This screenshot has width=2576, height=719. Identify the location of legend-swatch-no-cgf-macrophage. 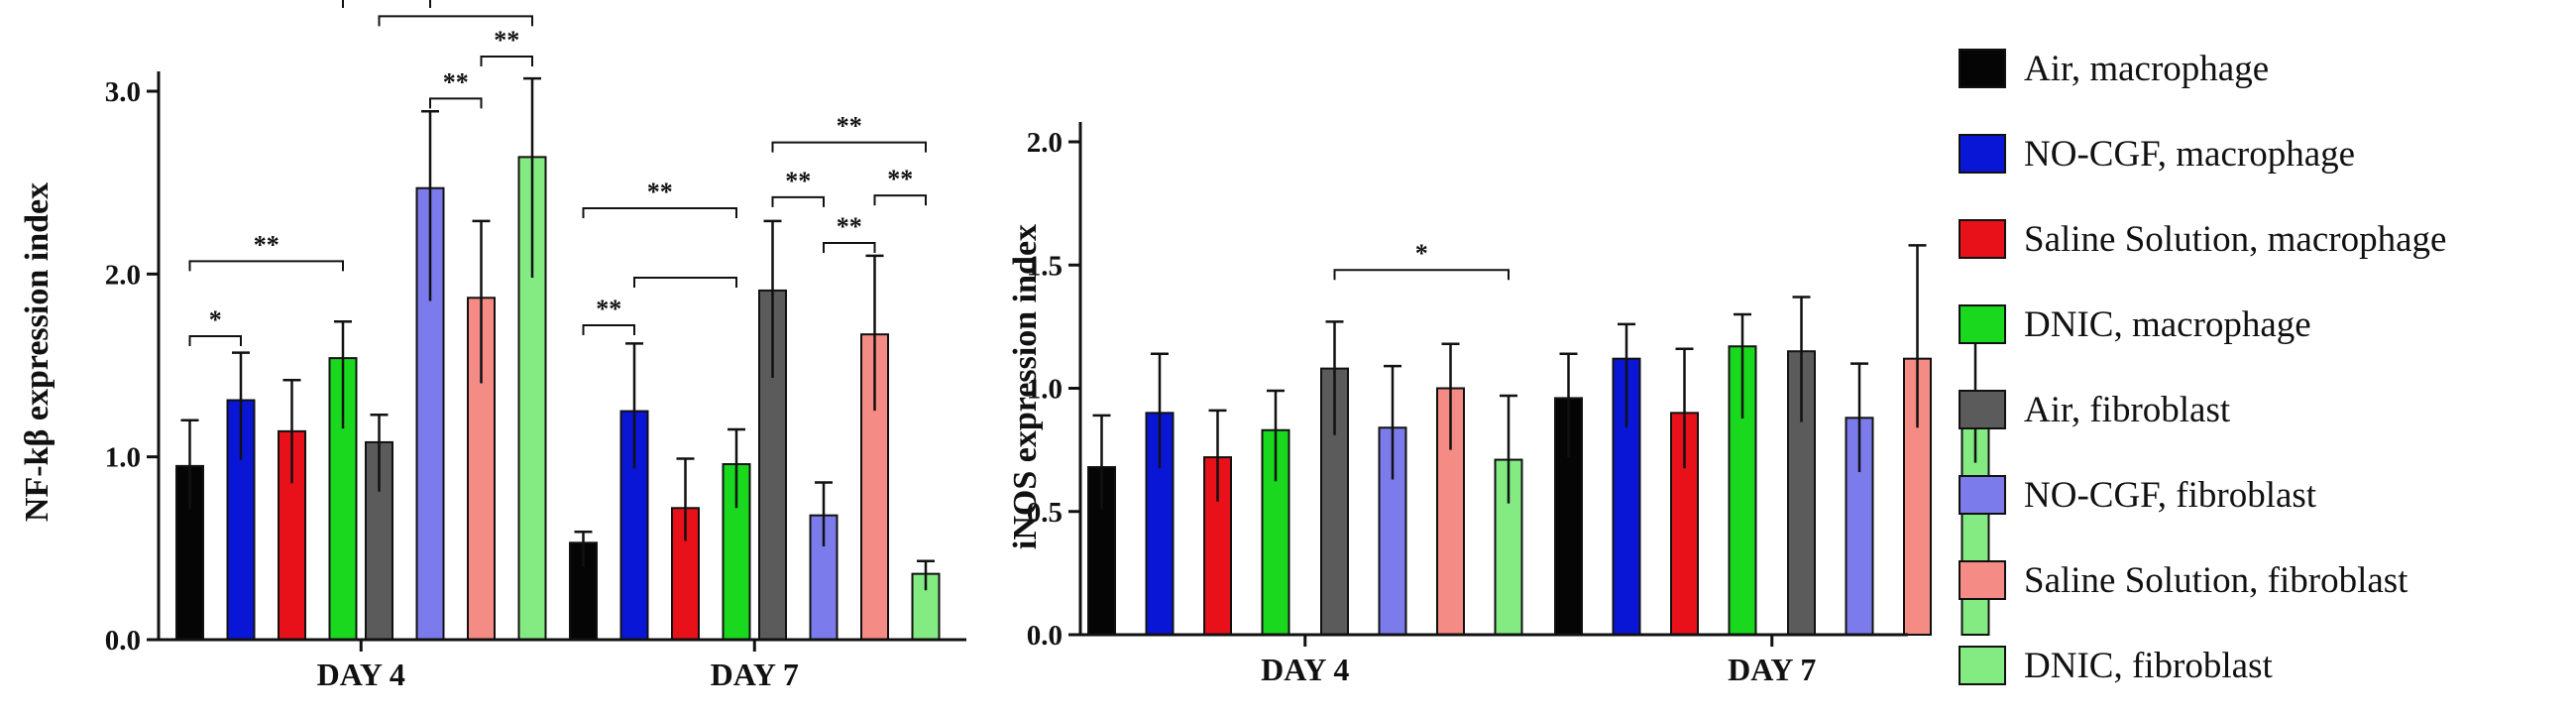
(1982, 154).